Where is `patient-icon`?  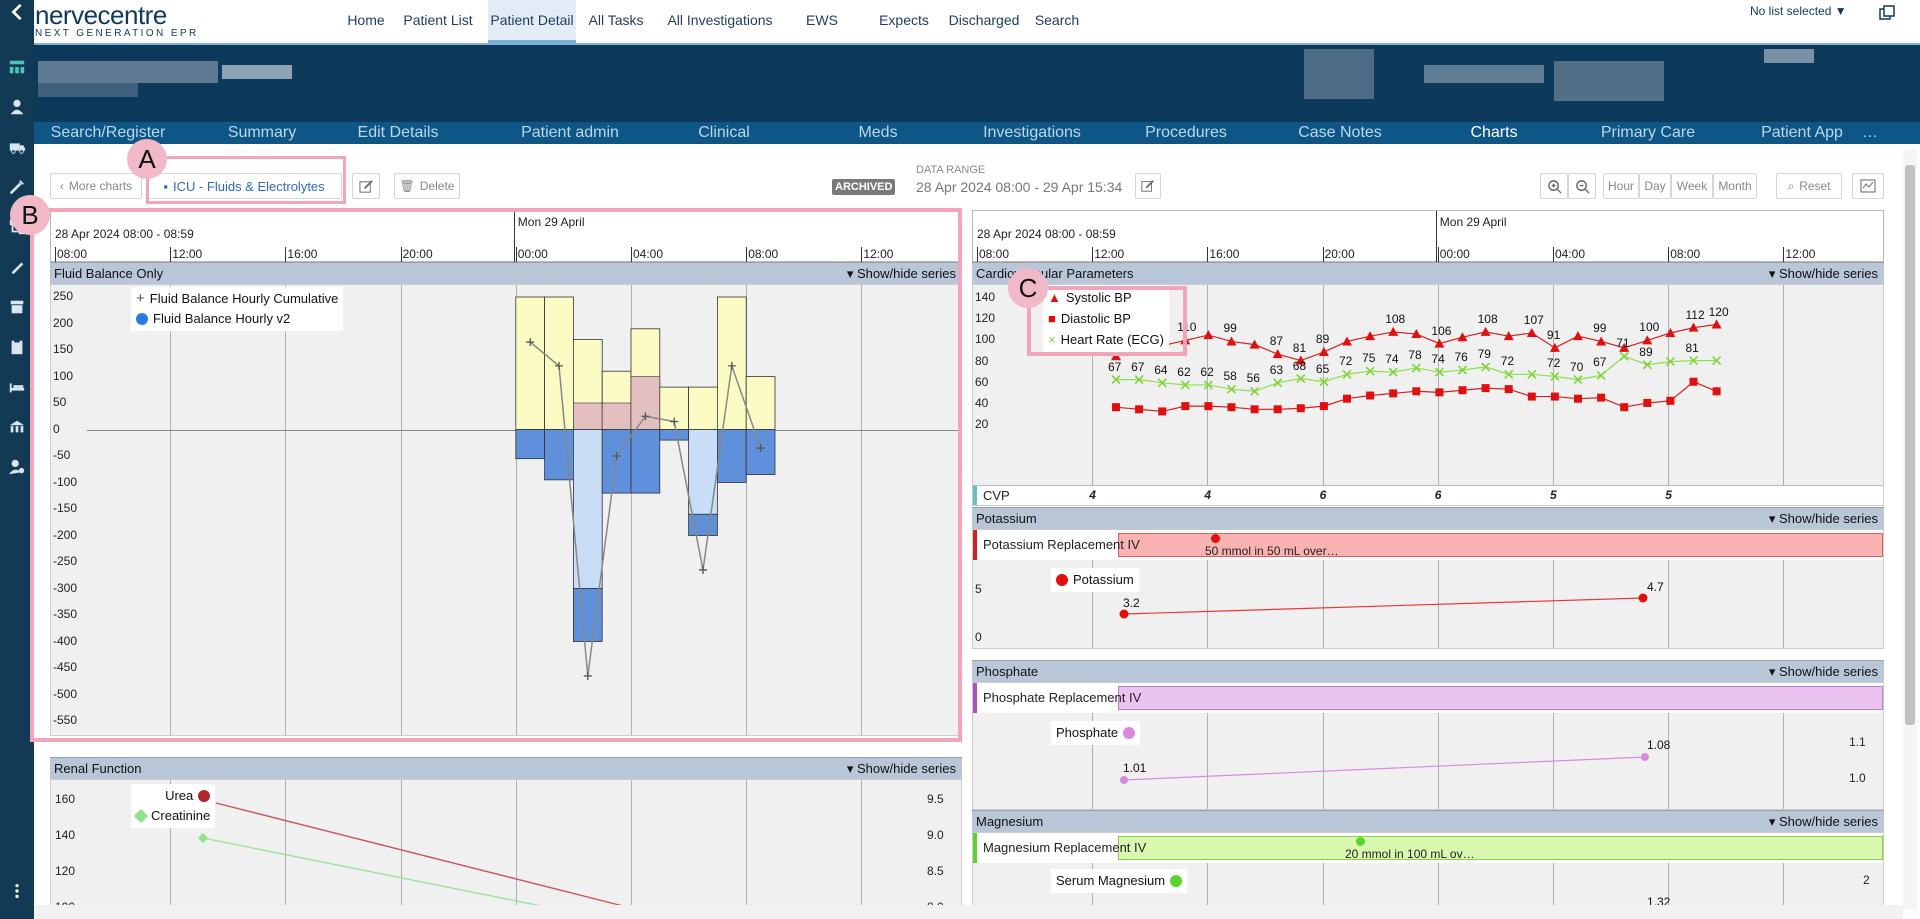 patient-icon is located at coordinates (17, 107).